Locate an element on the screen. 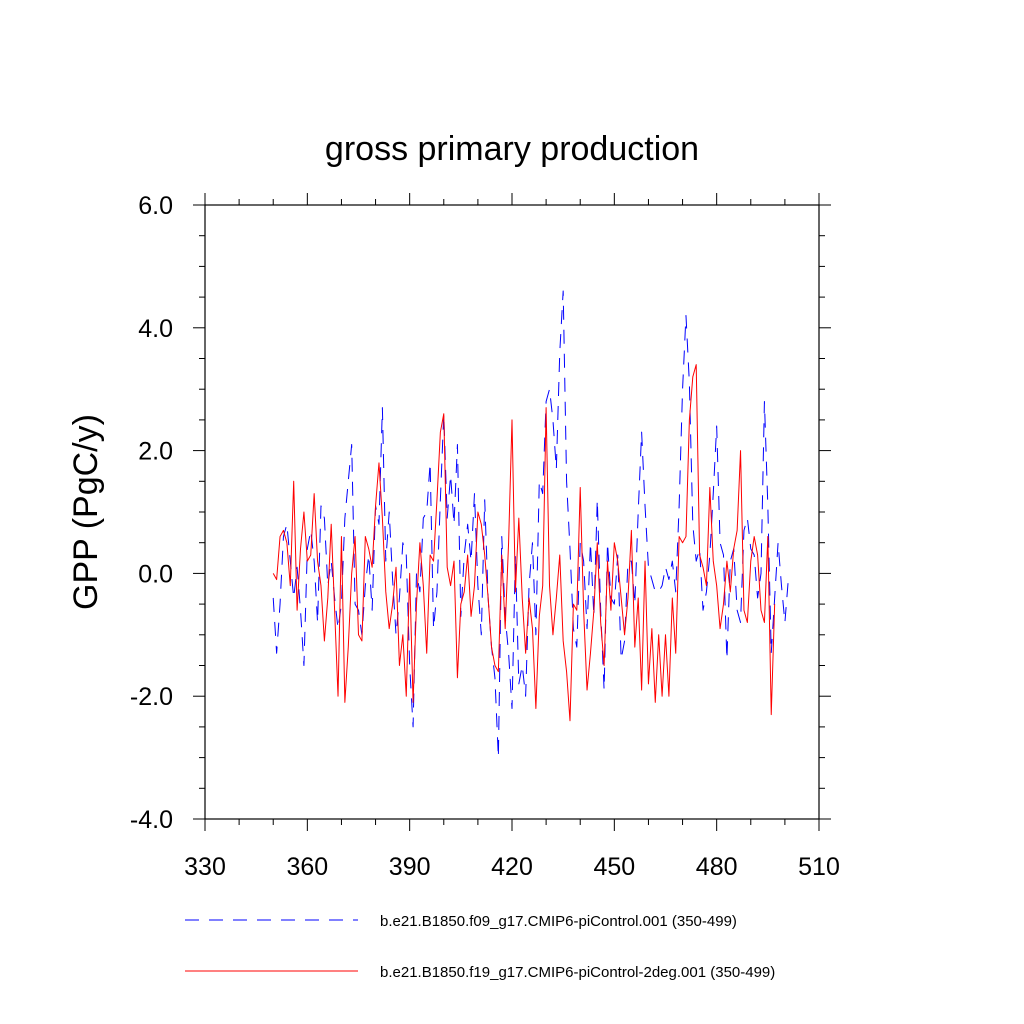 The width and height of the screenshot is (1024, 1024). y-axis-label: GPP (PgC/y) is located at coordinates (86, 512).